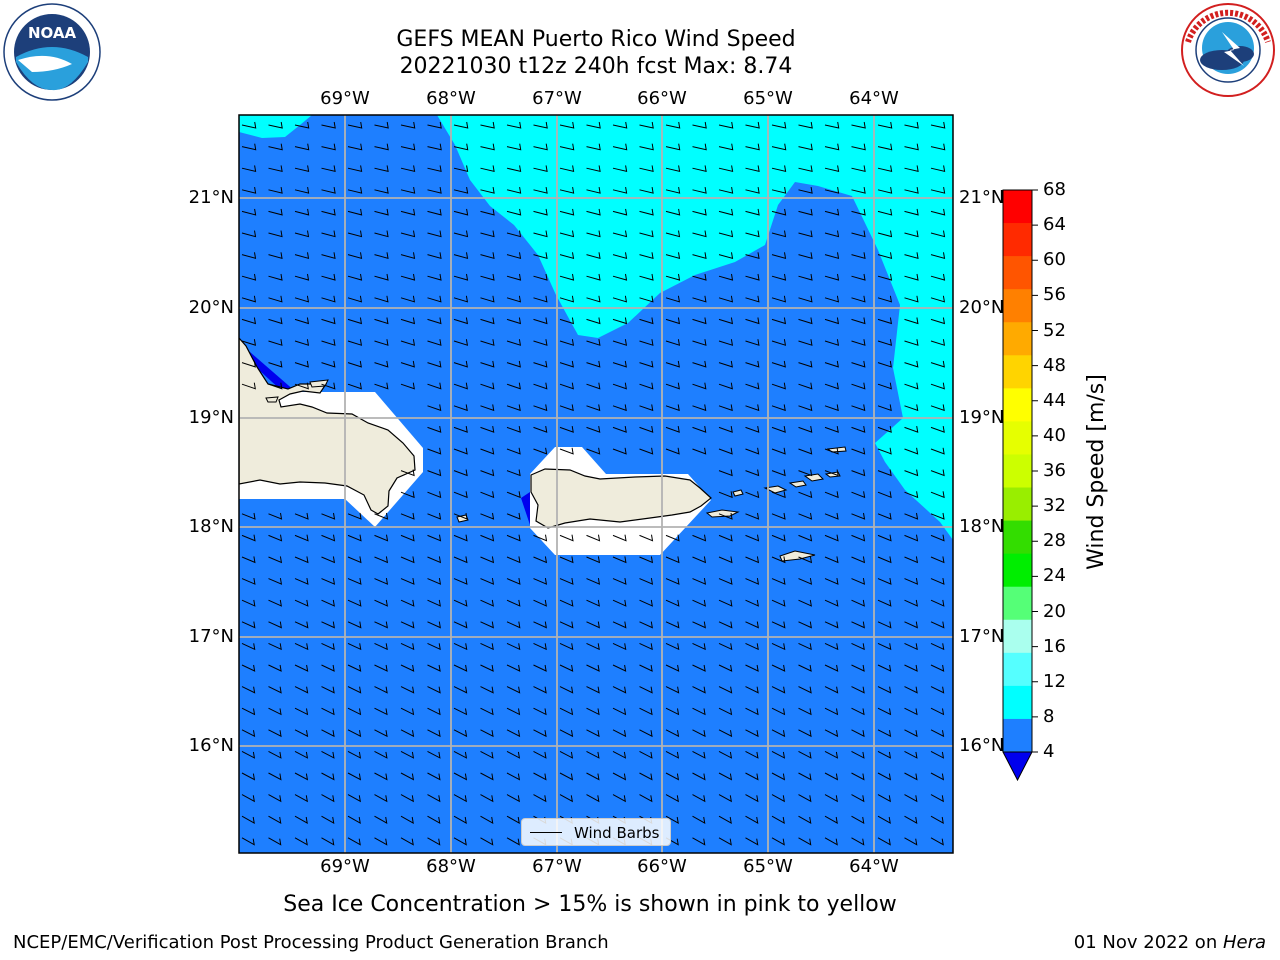 This screenshot has height=960, width=1280. Describe the element at coordinates (982, 745) in the screenshot. I see `lat-label-right: 16°N` at that location.